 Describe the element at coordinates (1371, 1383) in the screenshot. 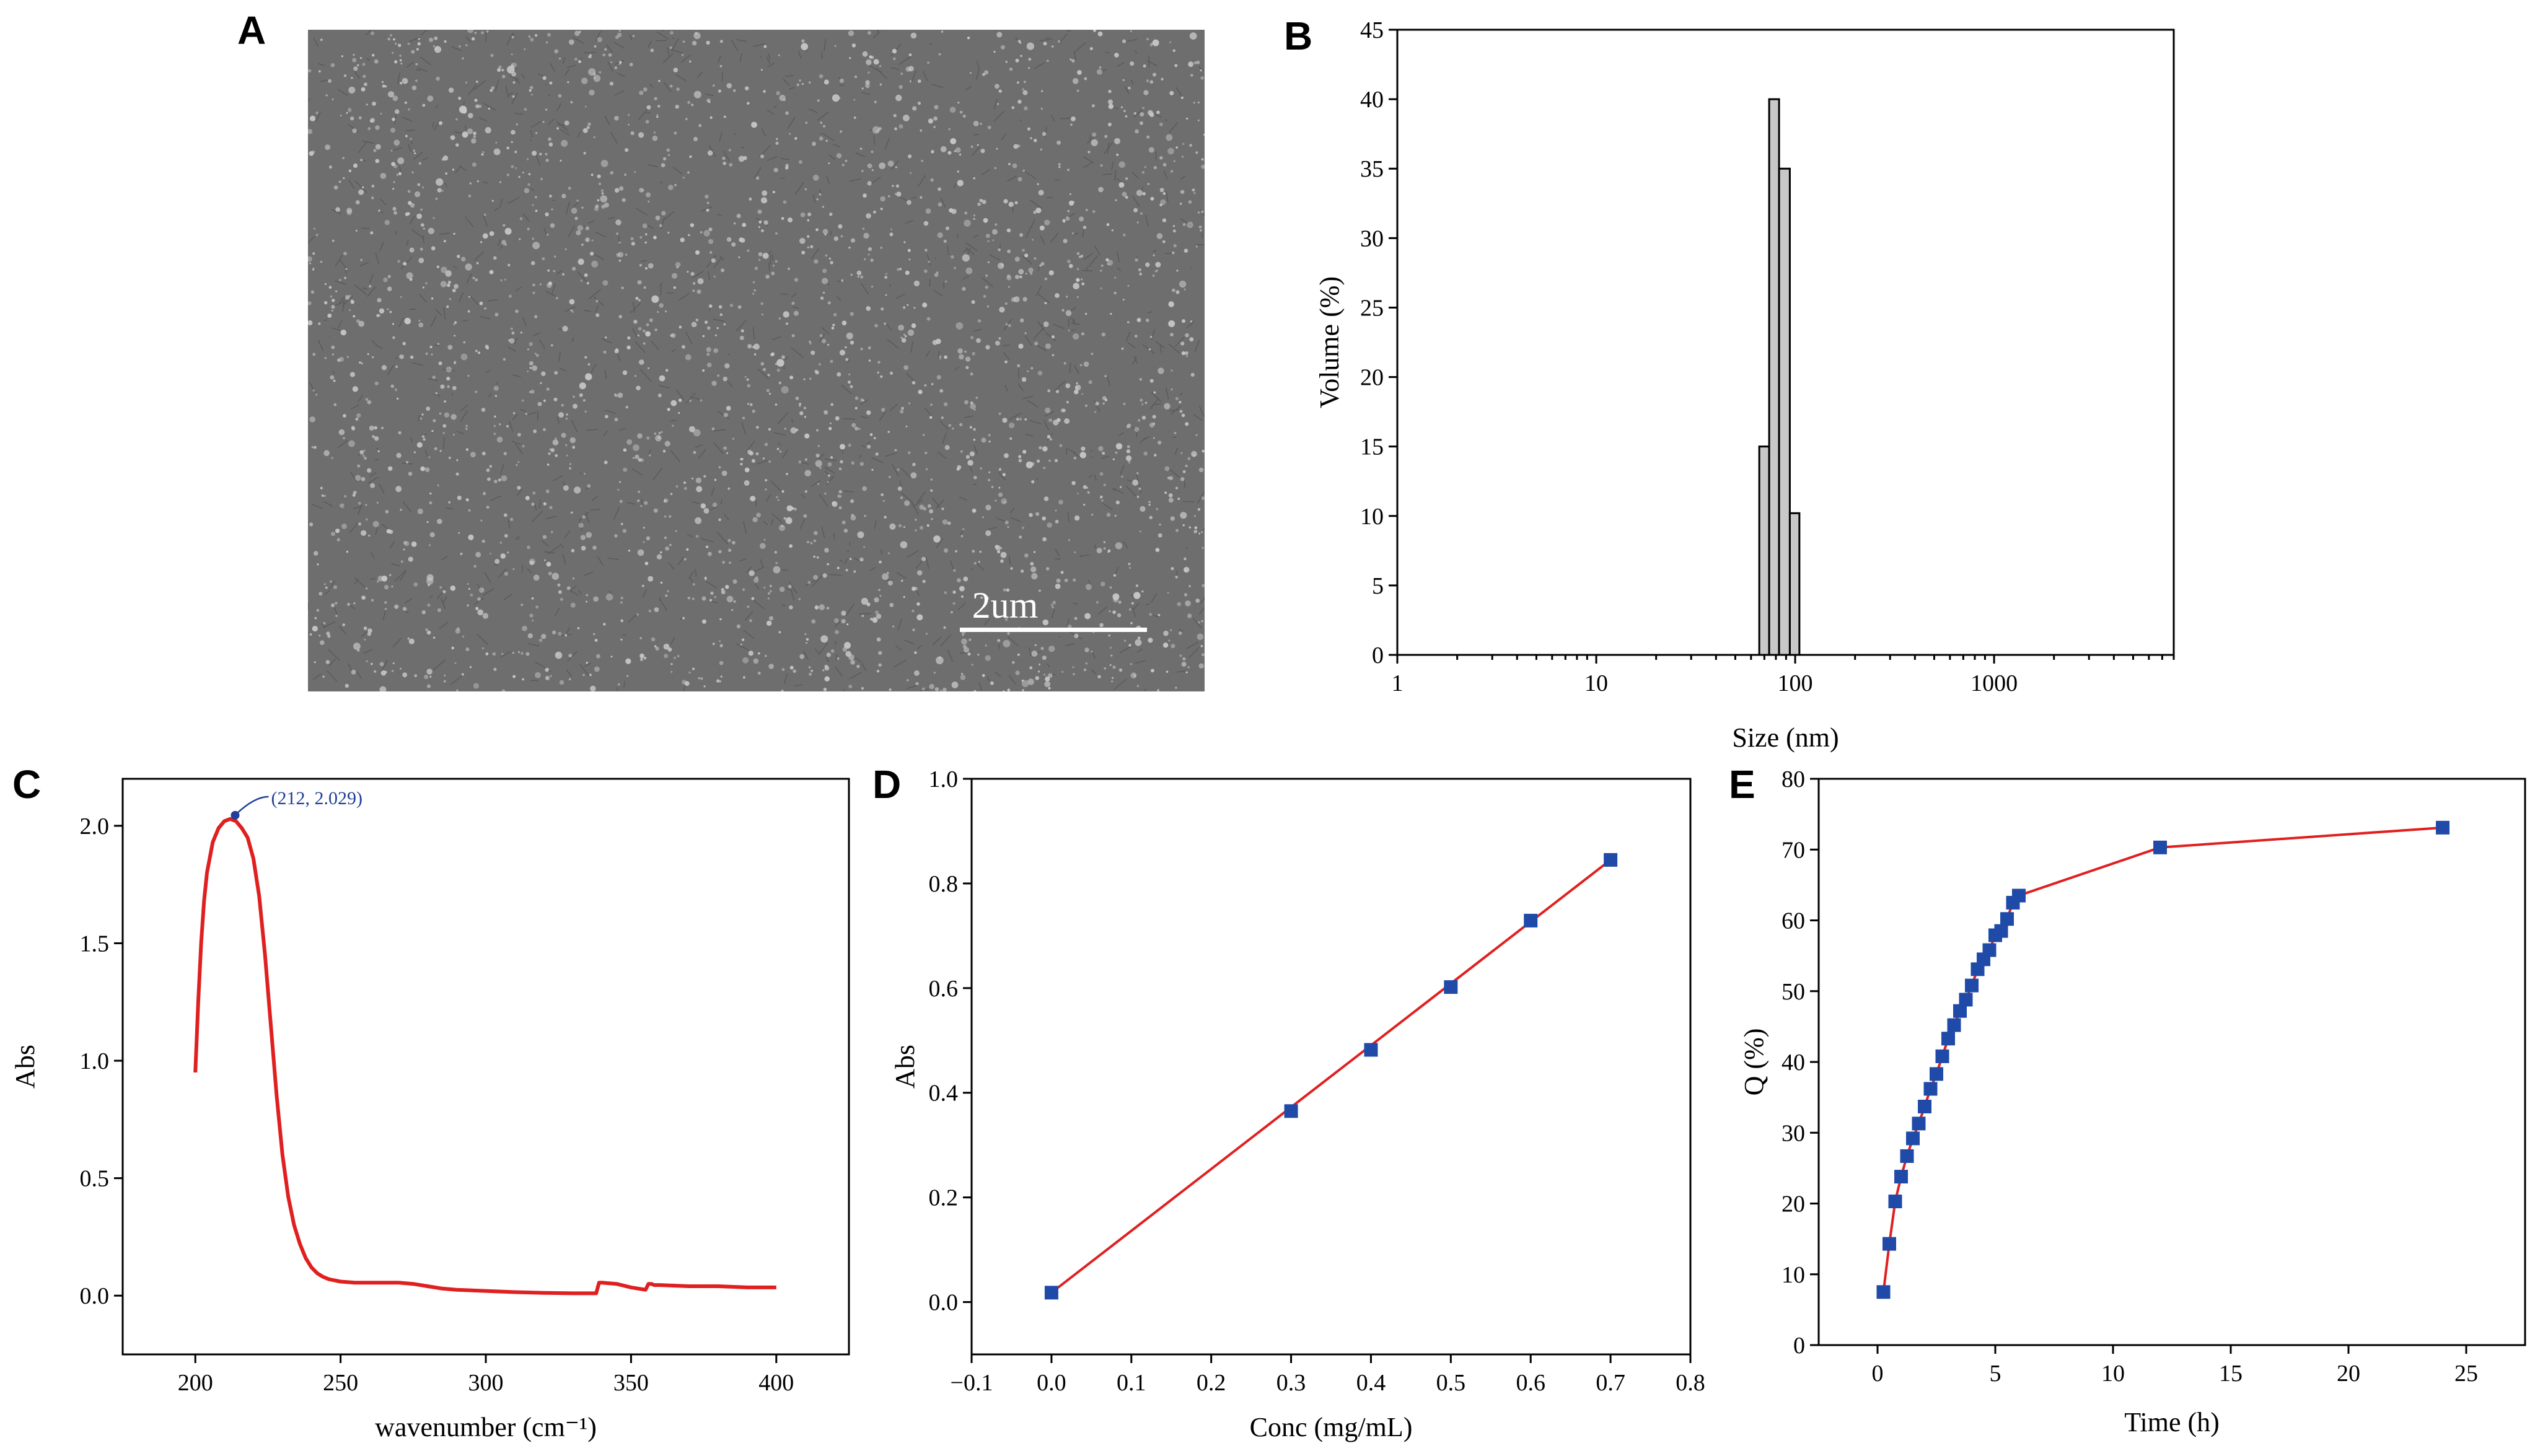

I see `x-tick-label: 0.4` at that location.